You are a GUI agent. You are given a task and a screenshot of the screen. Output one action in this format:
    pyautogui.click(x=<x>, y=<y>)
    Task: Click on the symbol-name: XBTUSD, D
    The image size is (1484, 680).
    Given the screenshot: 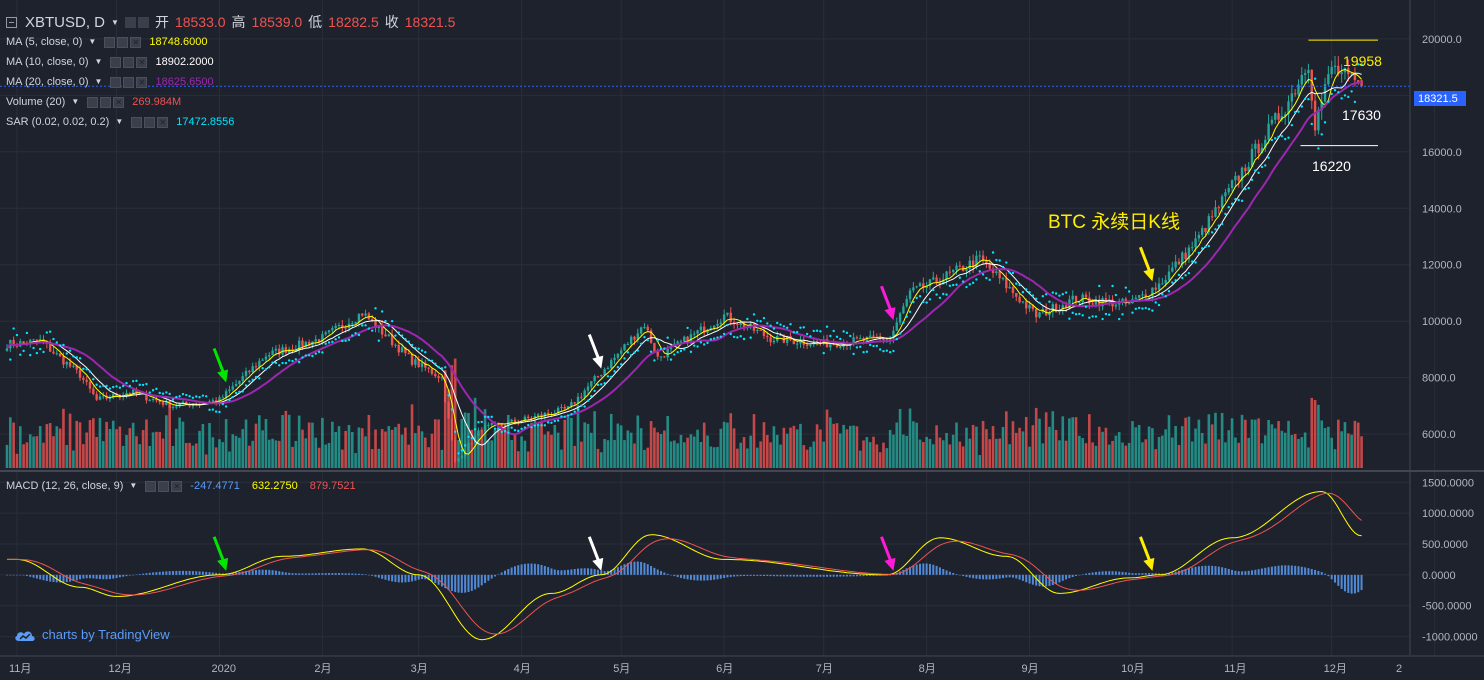 What is the action you would take?
    pyautogui.click(x=65, y=22)
    